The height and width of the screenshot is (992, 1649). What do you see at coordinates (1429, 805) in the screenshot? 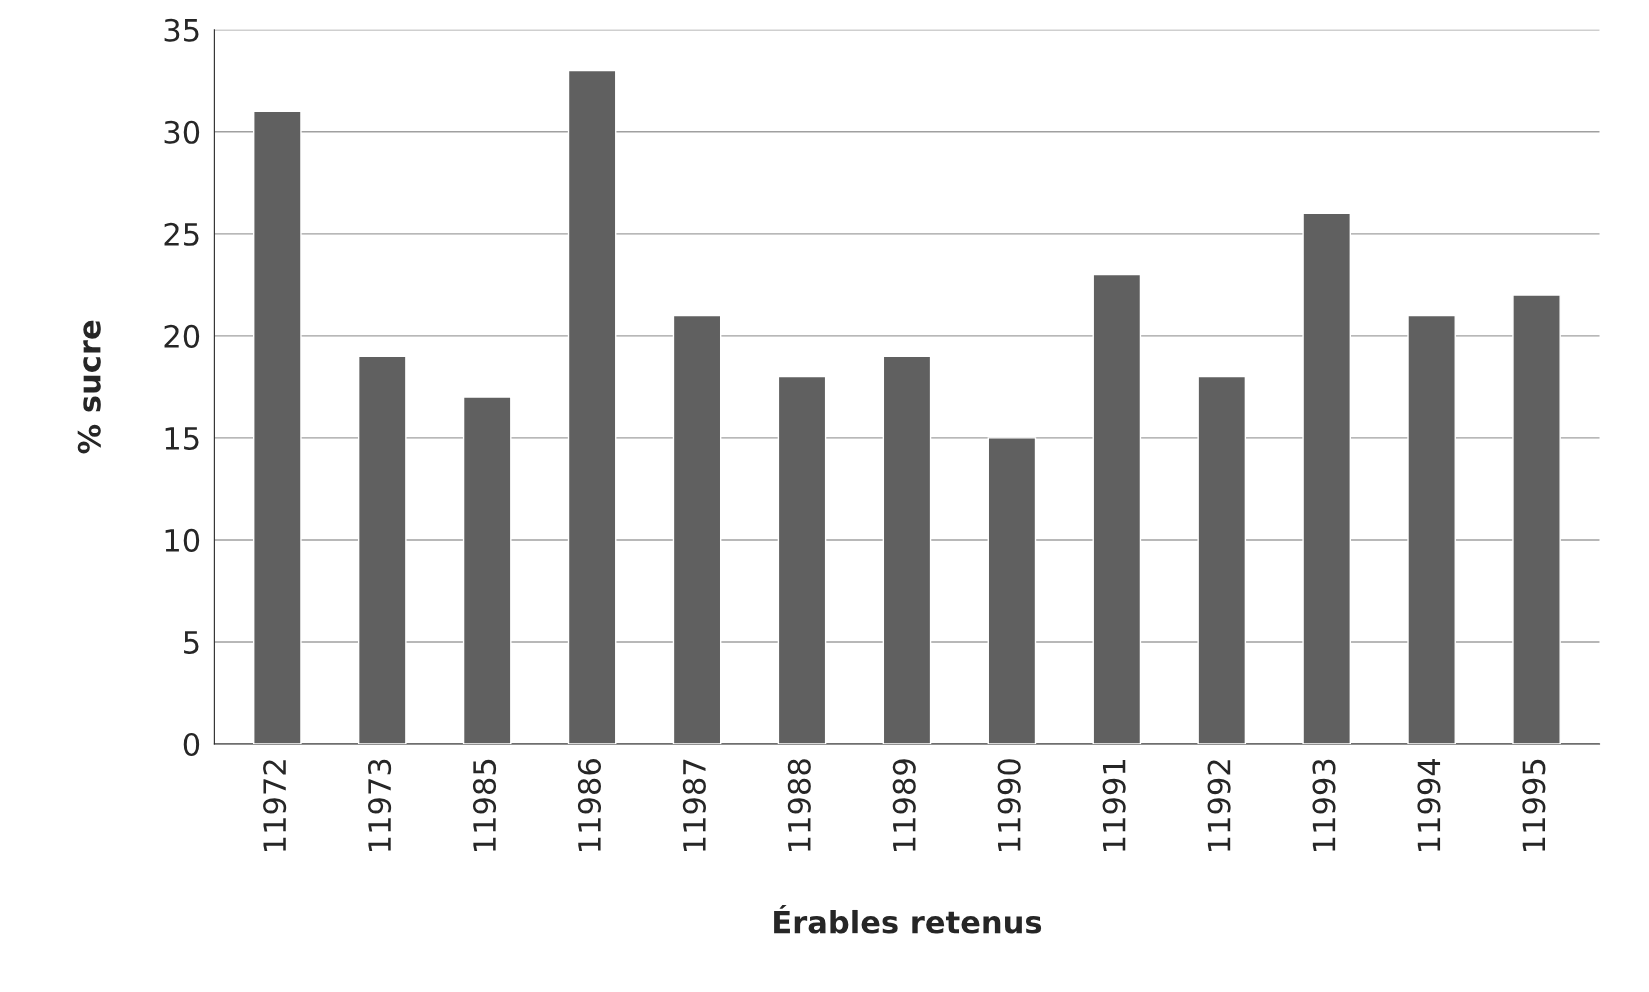
I see `x-tick-label: 11994` at bounding box center [1429, 805].